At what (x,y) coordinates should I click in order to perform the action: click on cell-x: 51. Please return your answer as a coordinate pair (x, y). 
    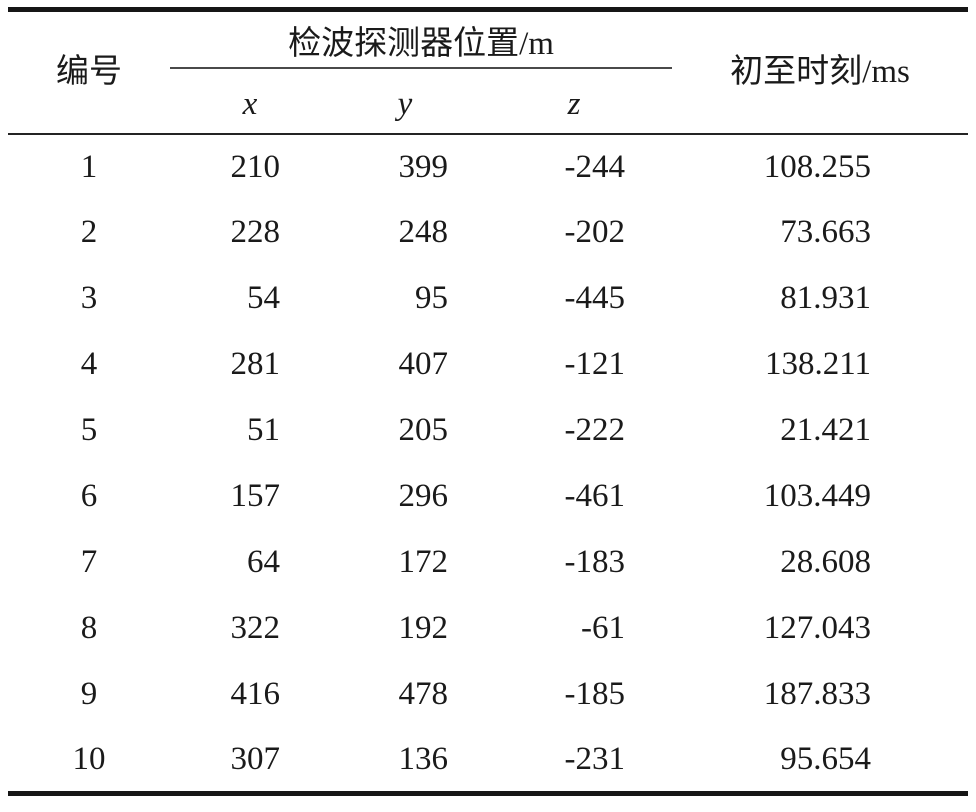
    Looking at the image, I should click on (263, 430).